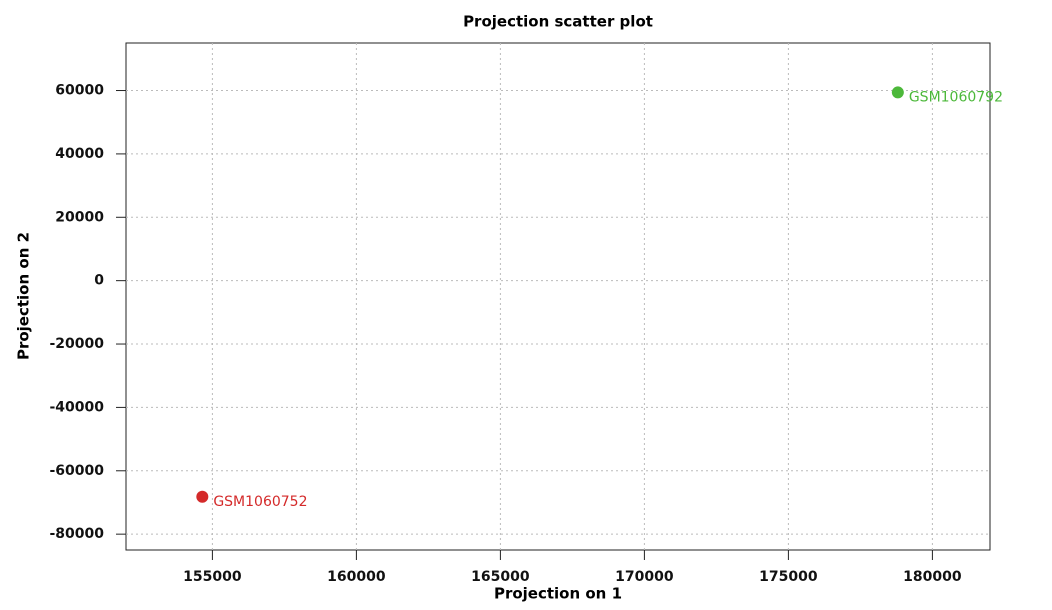 This screenshot has height=610, width=1052. I want to click on point-label: GSM1060792, so click(956, 97).